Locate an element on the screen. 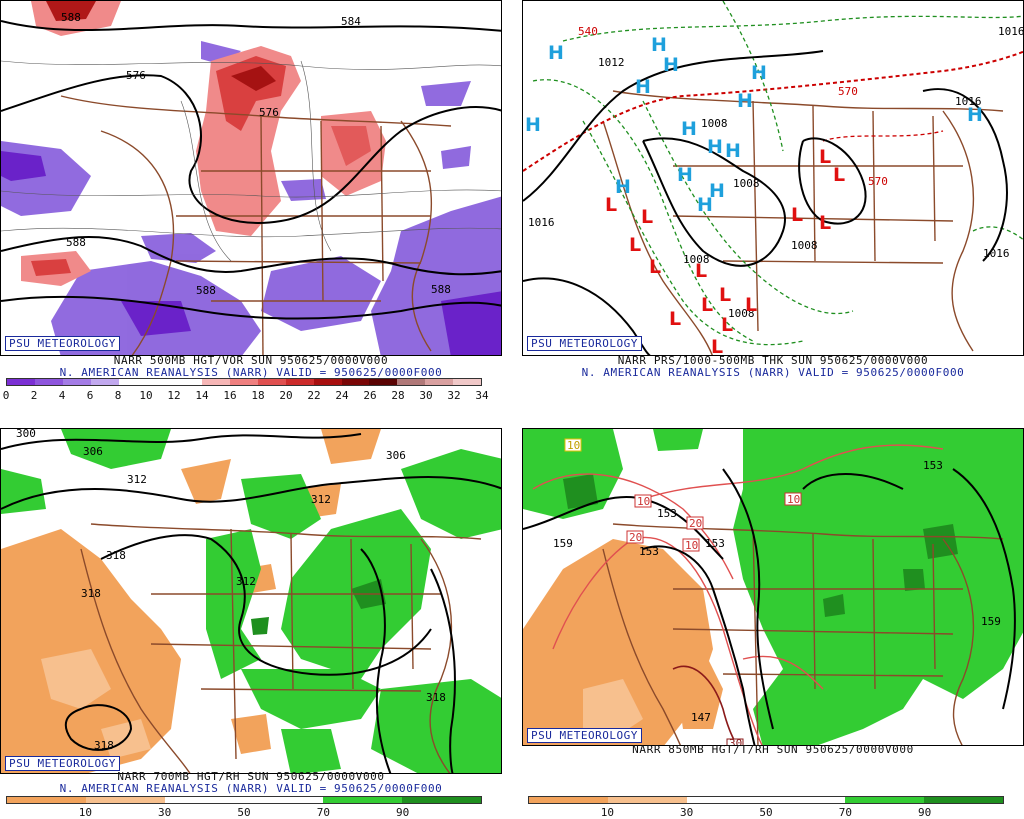 Image resolution: width=1024 pixels, height=819 pixels. contour-label: 584 is located at coordinates (351, 21).